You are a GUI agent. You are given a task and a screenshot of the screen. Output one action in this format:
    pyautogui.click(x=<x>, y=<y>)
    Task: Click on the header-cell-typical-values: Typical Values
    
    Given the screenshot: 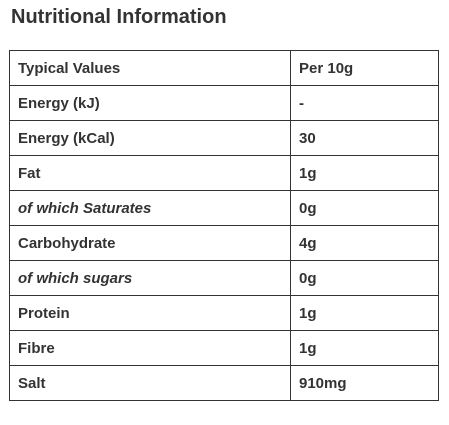 What is the action you would take?
    pyautogui.click(x=150, y=68)
    